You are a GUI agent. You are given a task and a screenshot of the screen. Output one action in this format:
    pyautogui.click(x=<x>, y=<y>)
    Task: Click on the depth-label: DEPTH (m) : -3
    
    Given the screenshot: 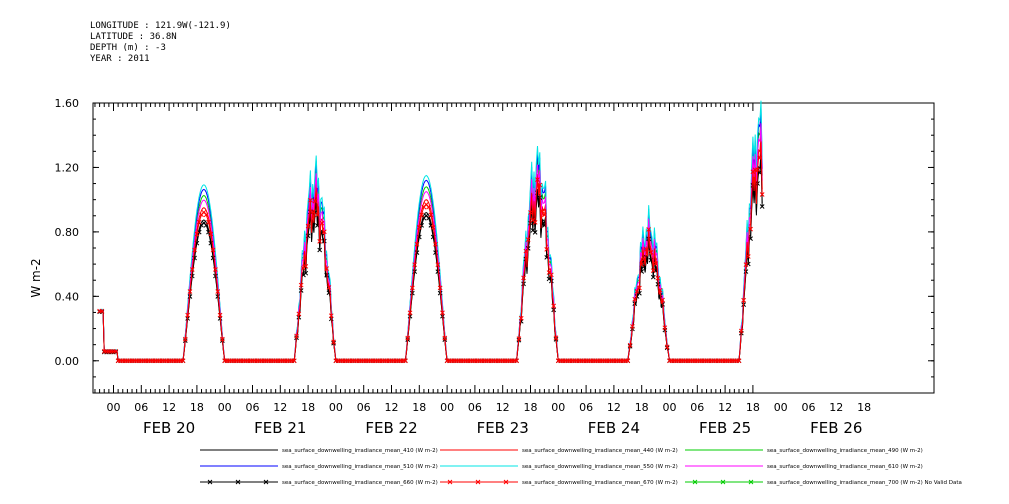 What is the action you would take?
    pyautogui.click(x=128, y=48)
    